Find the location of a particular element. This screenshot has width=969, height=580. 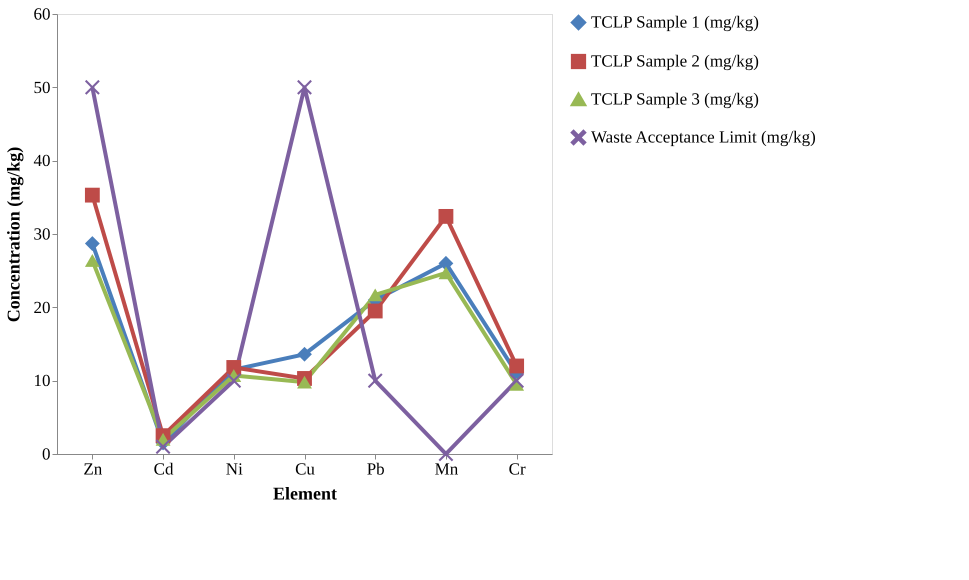

y-tick-label: 0 is located at coordinates (46, 454).